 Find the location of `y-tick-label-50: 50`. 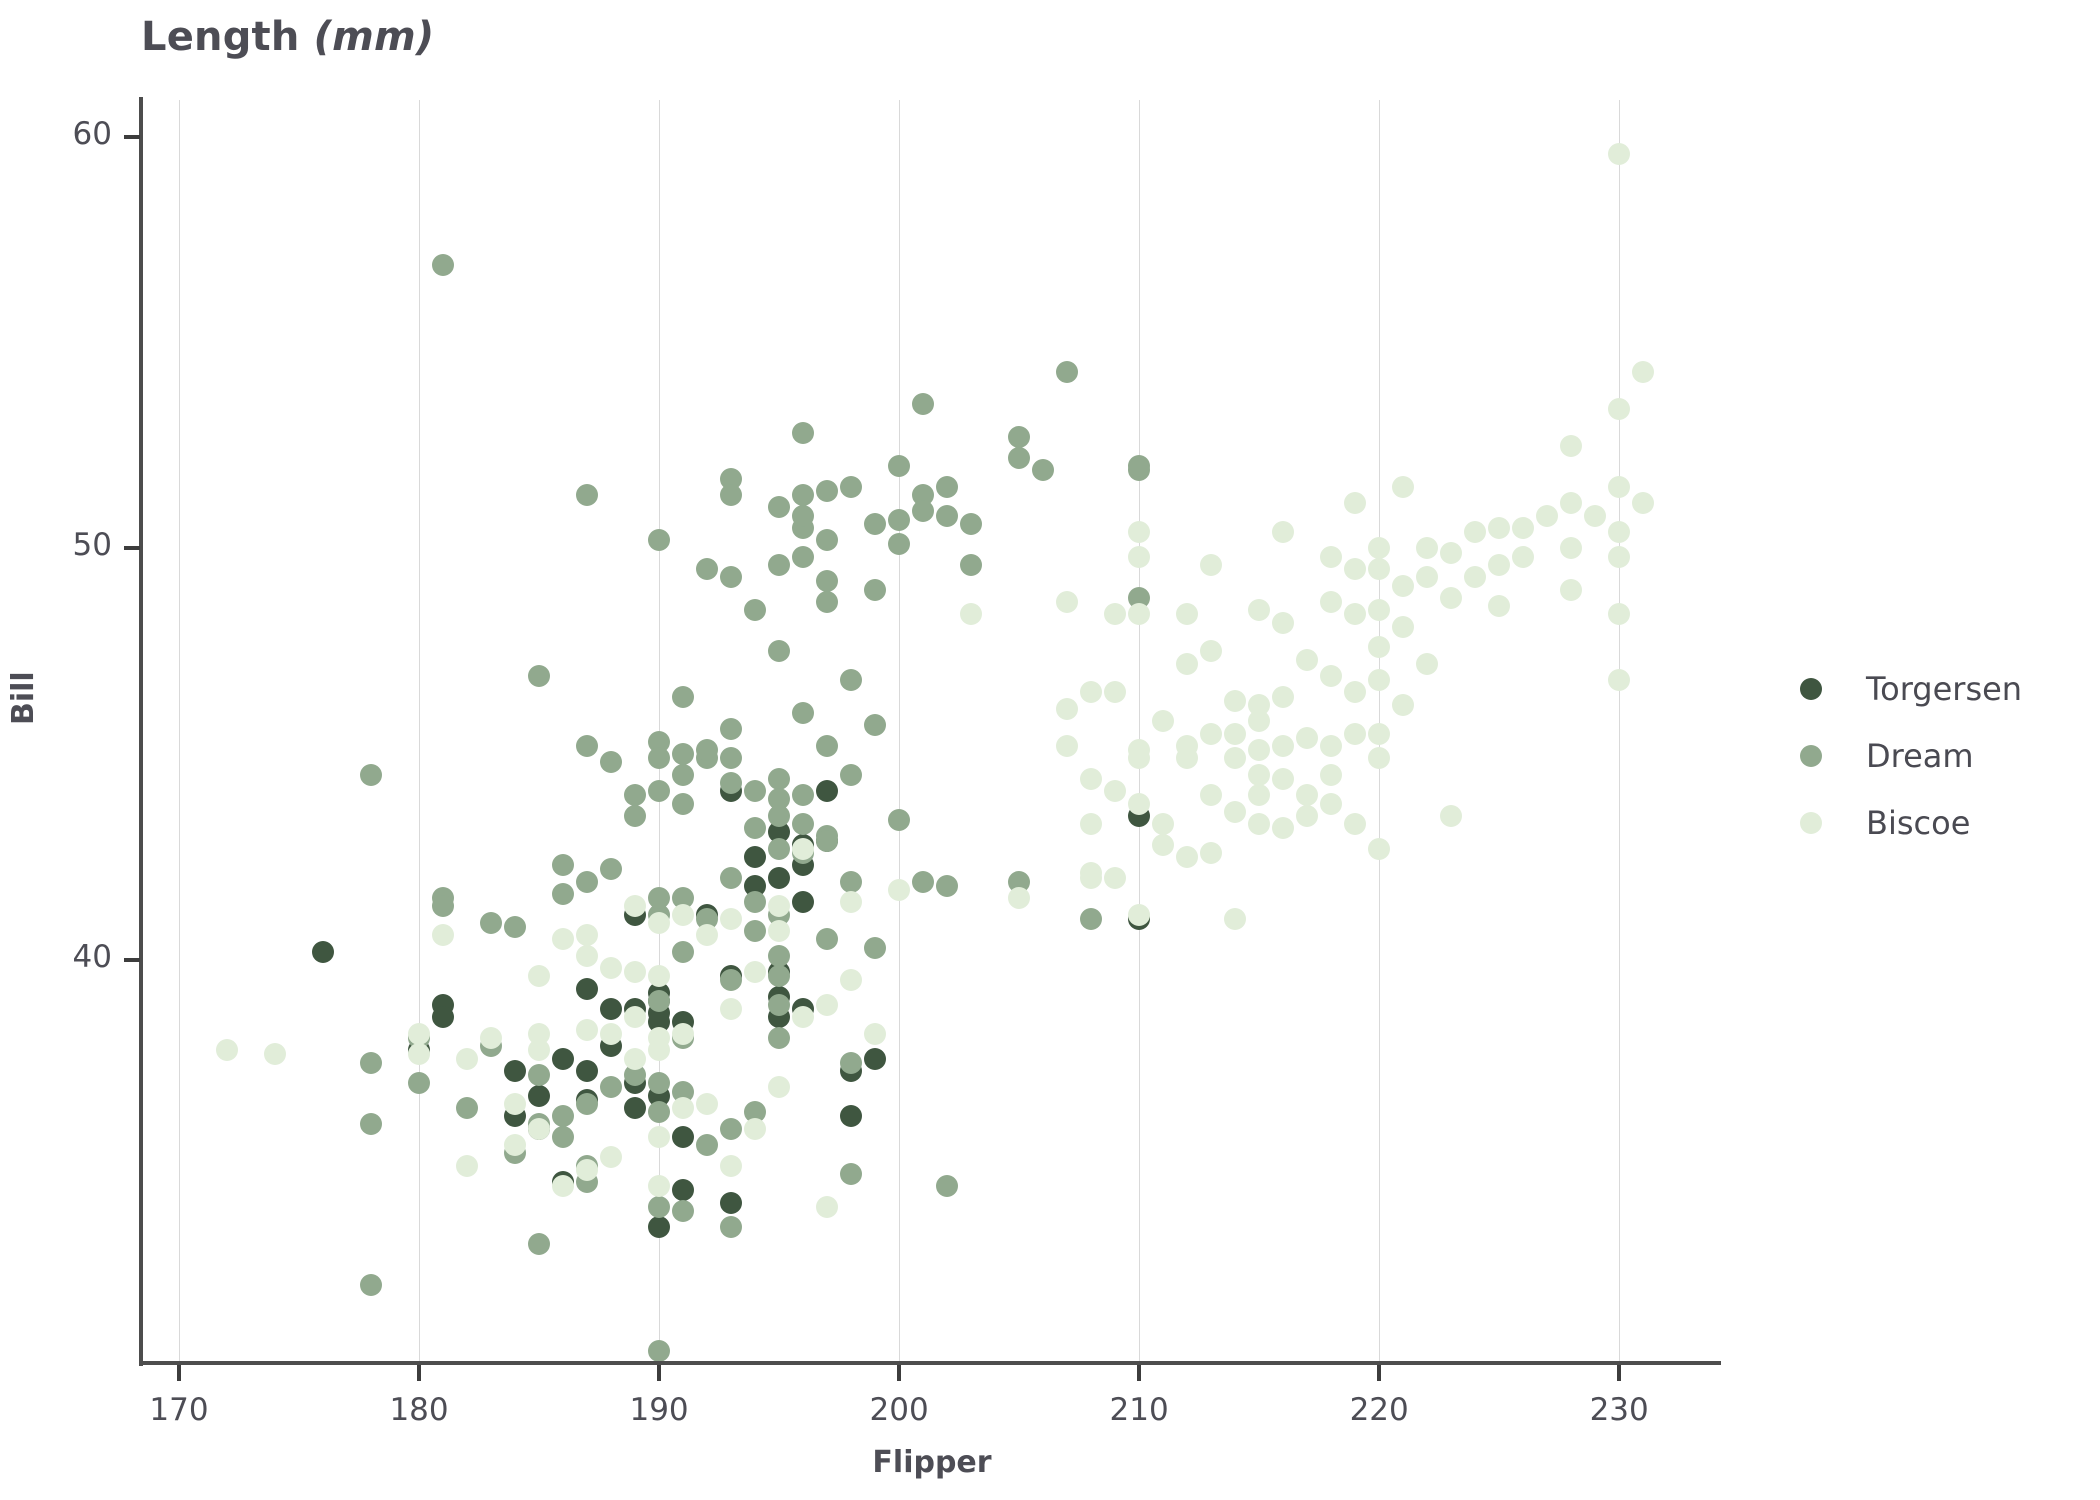

y-tick-label-50: 50 is located at coordinates (92, 545).